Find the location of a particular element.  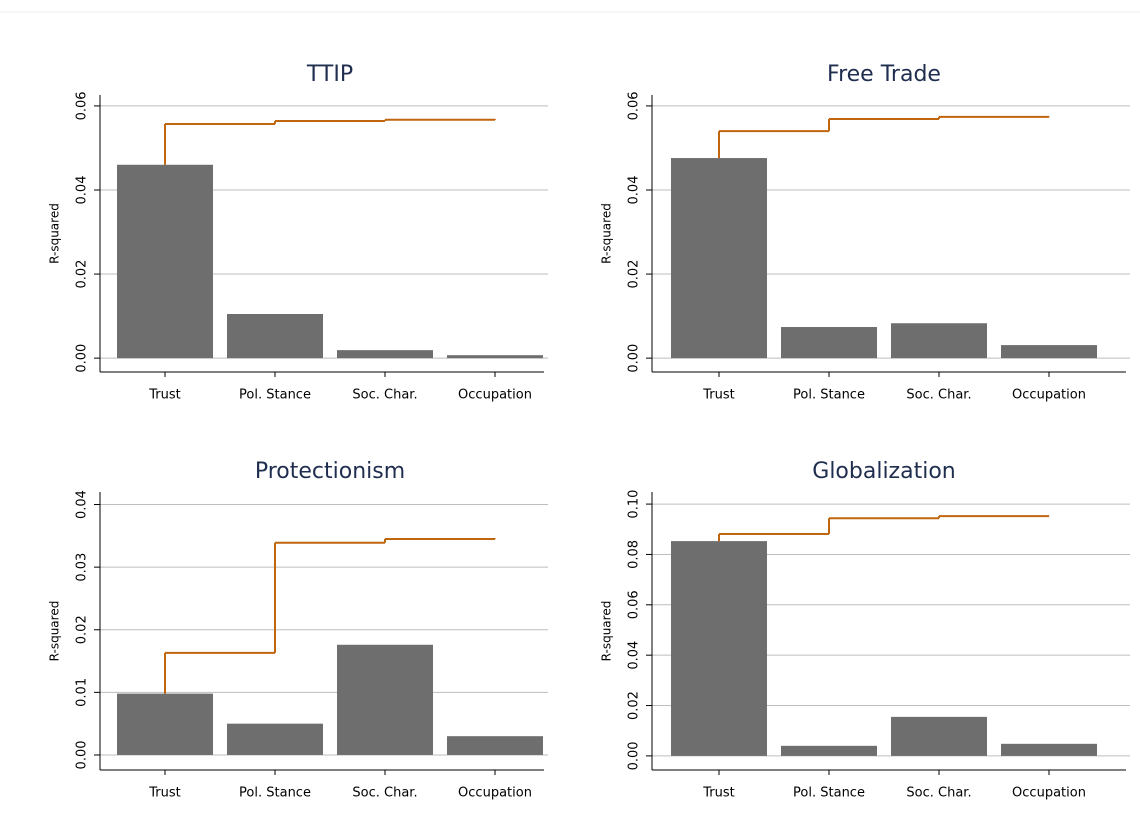

y-tick-label: 0.10 is located at coordinates (634, 504).